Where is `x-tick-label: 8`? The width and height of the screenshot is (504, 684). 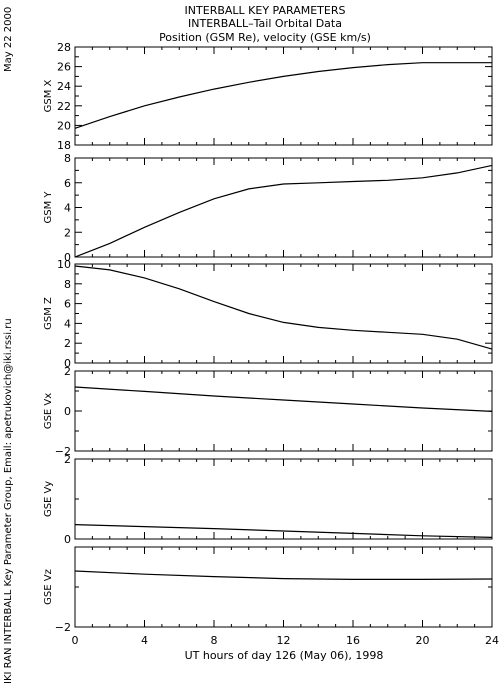 x-tick-label: 8 is located at coordinates (214, 640).